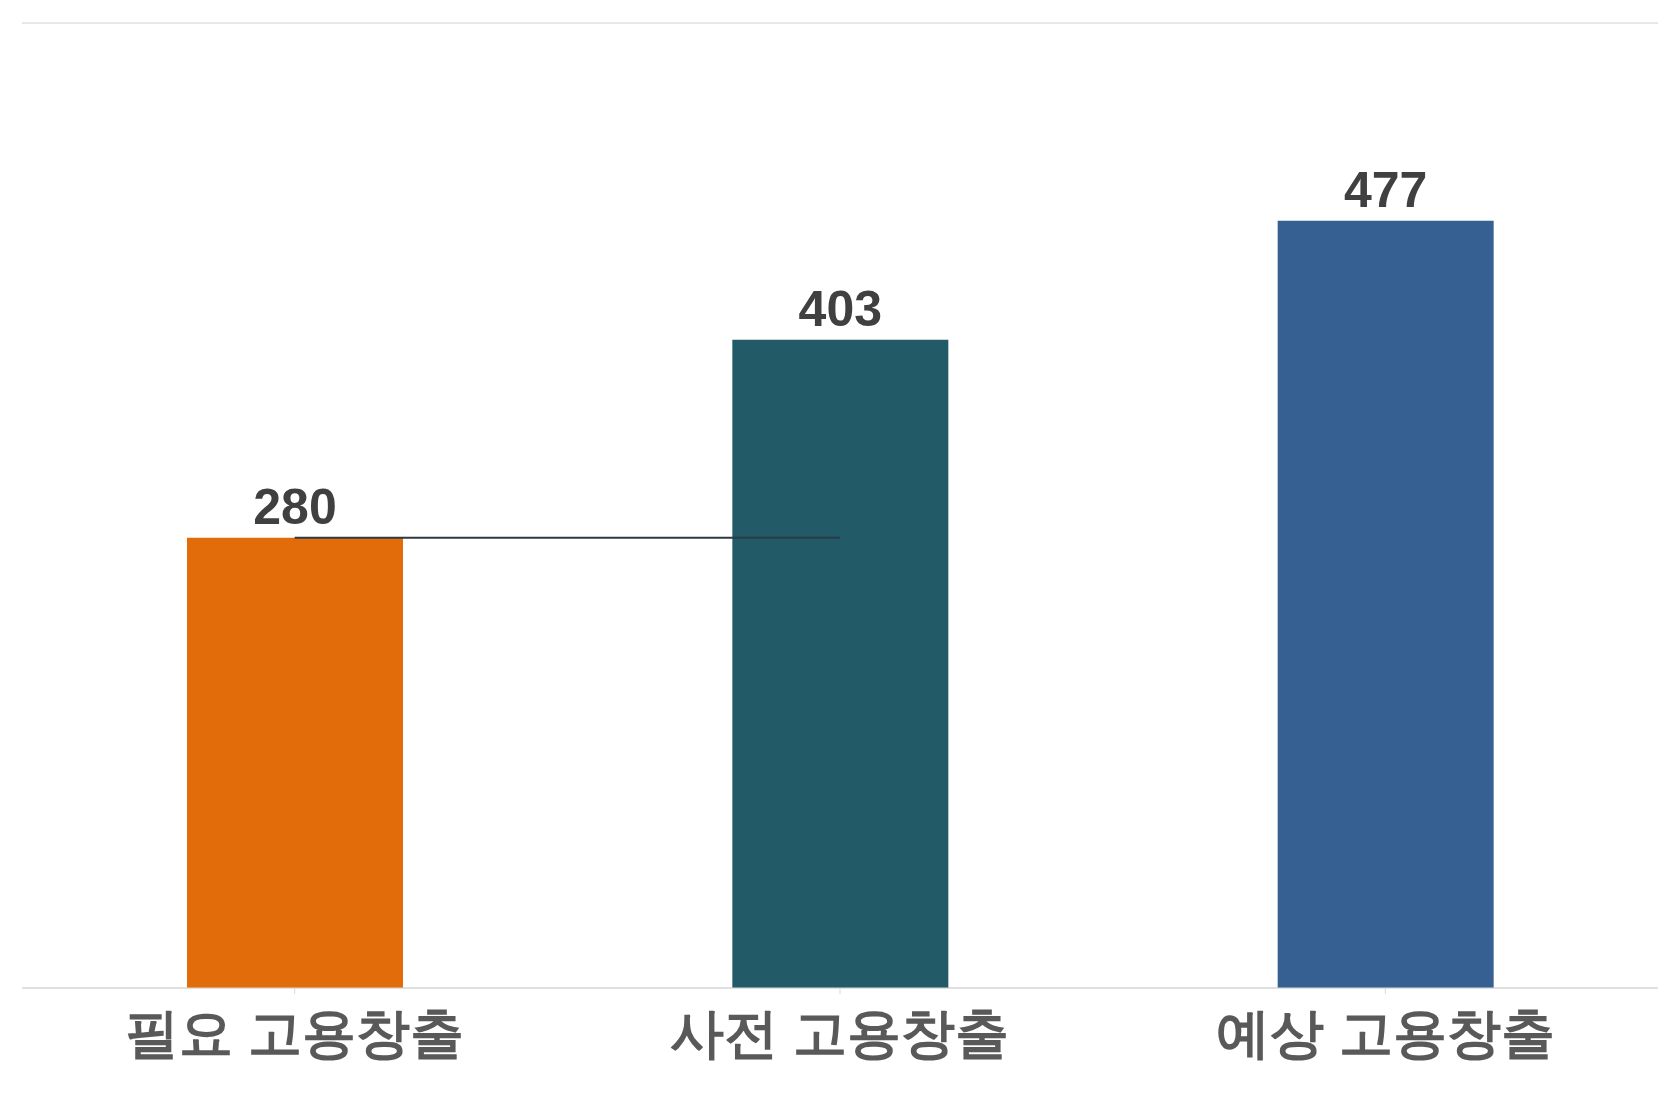 This screenshot has height=1120, width=1676. What do you see at coordinates (840, 1033) in the screenshot?
I see `x-tick-label: 사전 고용창출` at bounding box center [840, 1033].